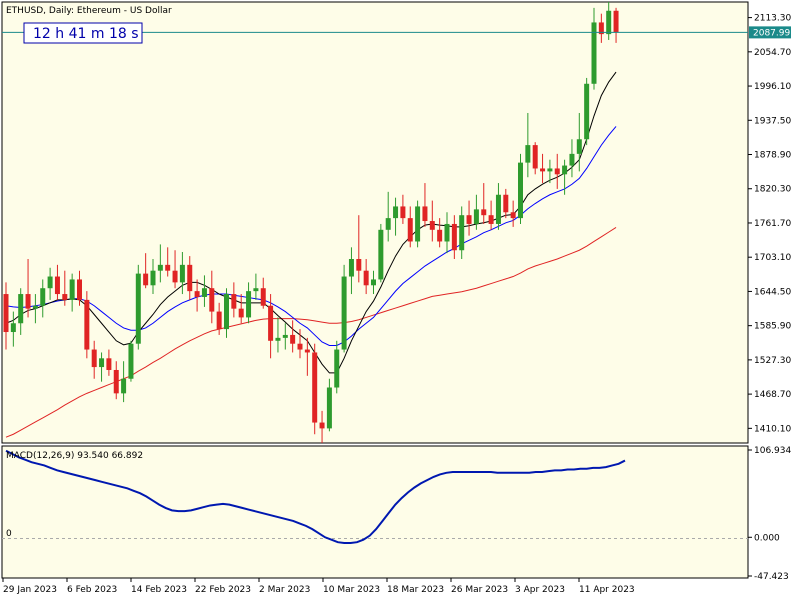  Describe the element at coordinates (772, 121) in the screenshot. I see `price-tick-label: 1937.50` at that location.